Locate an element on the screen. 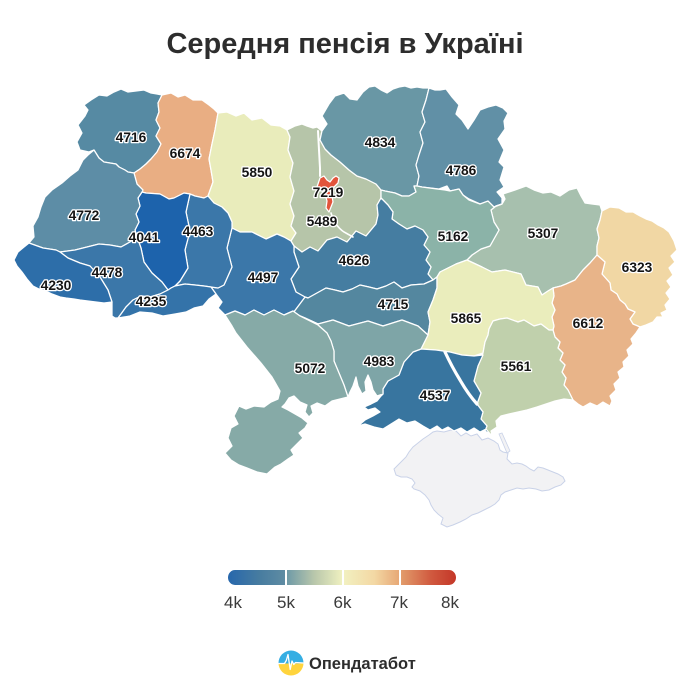 This screenshot has width=690, height=690. svg-text: 5489 is located at coordinates (322, 221).